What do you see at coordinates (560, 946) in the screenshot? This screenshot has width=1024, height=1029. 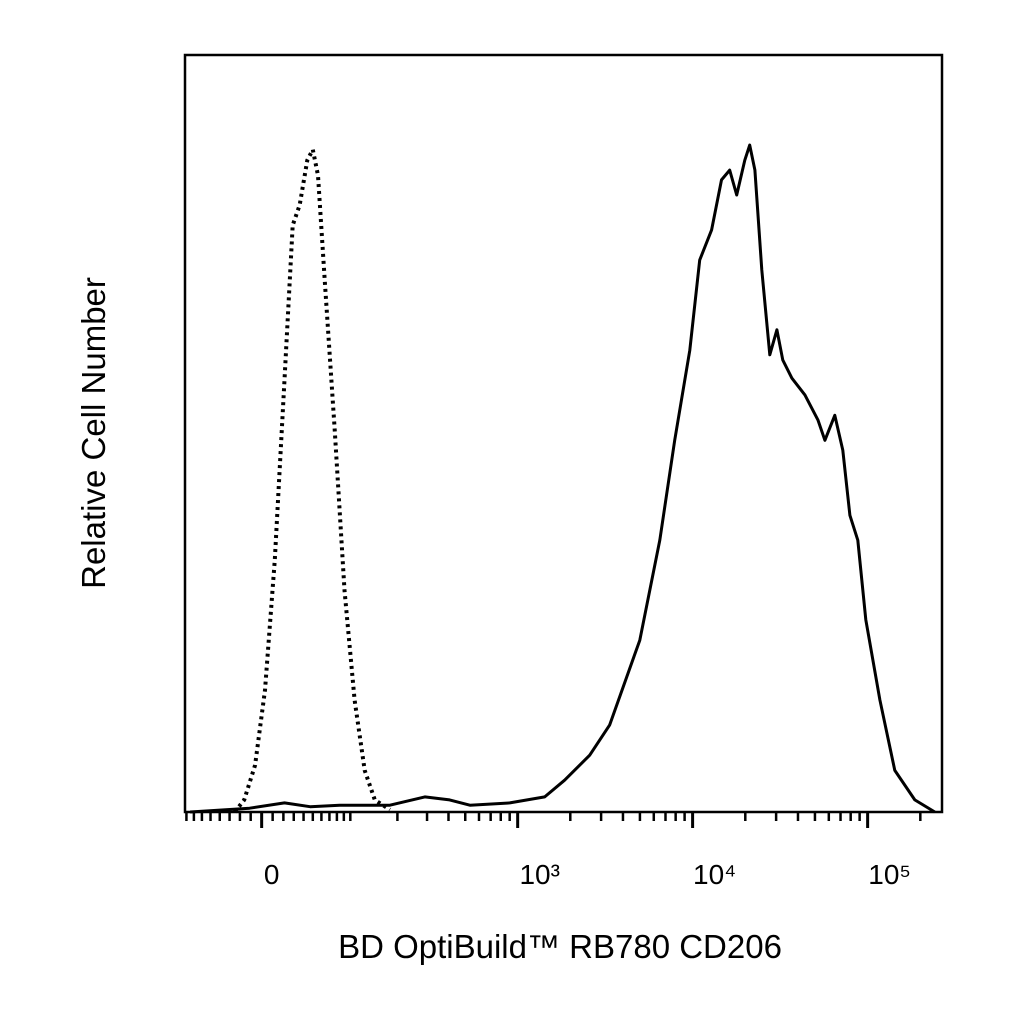 I see `x-axis-label: BD OptiBuild™ RB780 CD206` at bounding box center [560, 946].